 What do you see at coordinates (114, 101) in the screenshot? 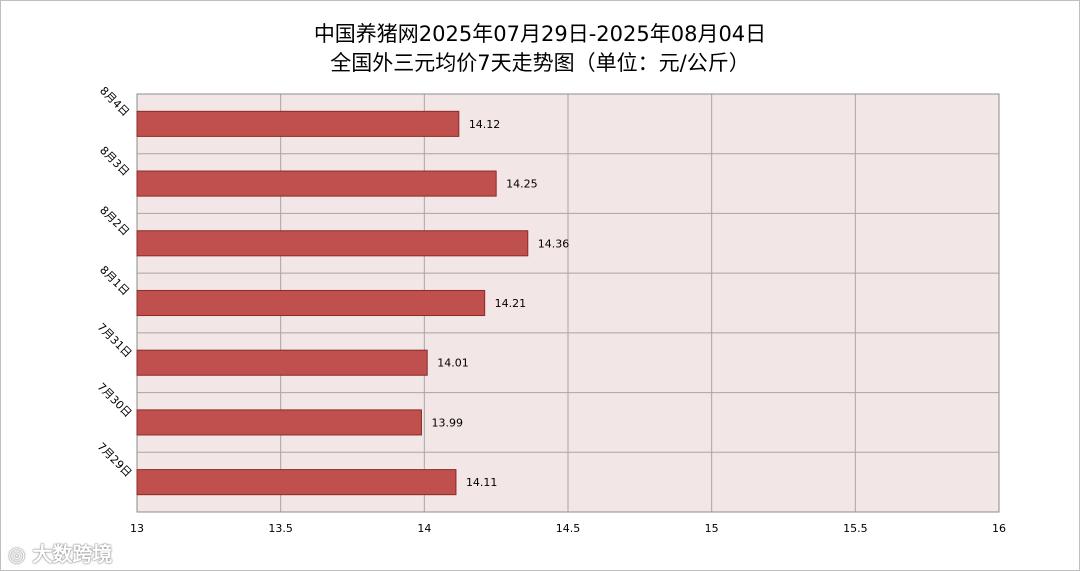
I see `category-label: 8月4日` at bounding box center [114, 101].